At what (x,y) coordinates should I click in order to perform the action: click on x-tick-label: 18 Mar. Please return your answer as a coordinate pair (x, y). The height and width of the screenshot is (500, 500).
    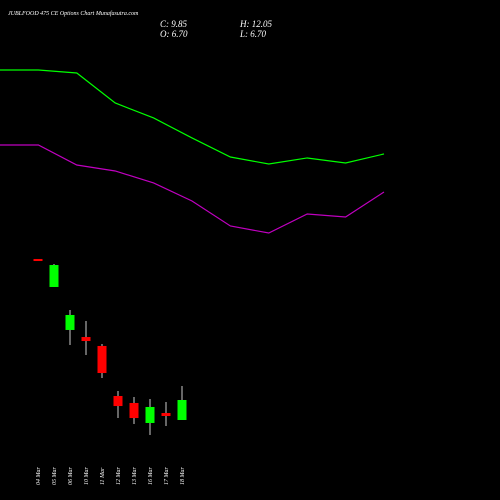
    Looking at the image, I should click on (183, 476).